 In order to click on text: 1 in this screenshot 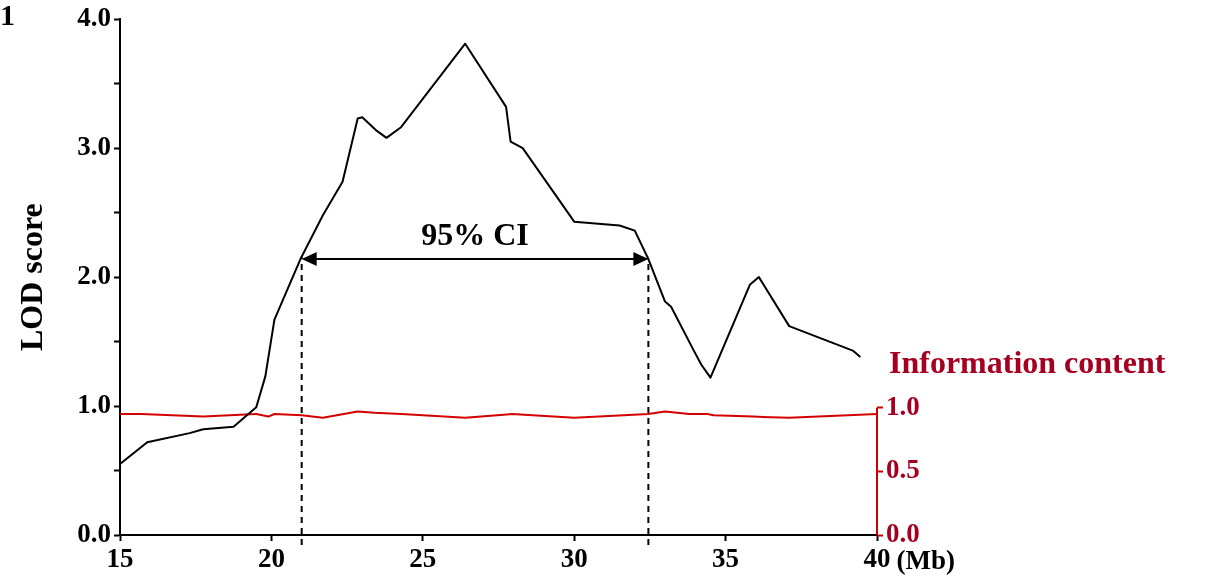, I will do `click(7, 15)`.